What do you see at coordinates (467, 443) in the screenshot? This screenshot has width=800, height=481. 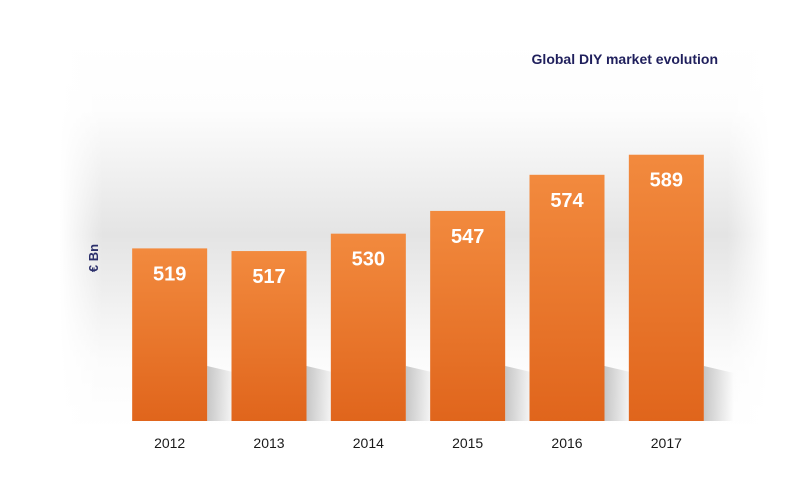 I see `x-tick-2015: 2015` at bounding box center [467, 443].